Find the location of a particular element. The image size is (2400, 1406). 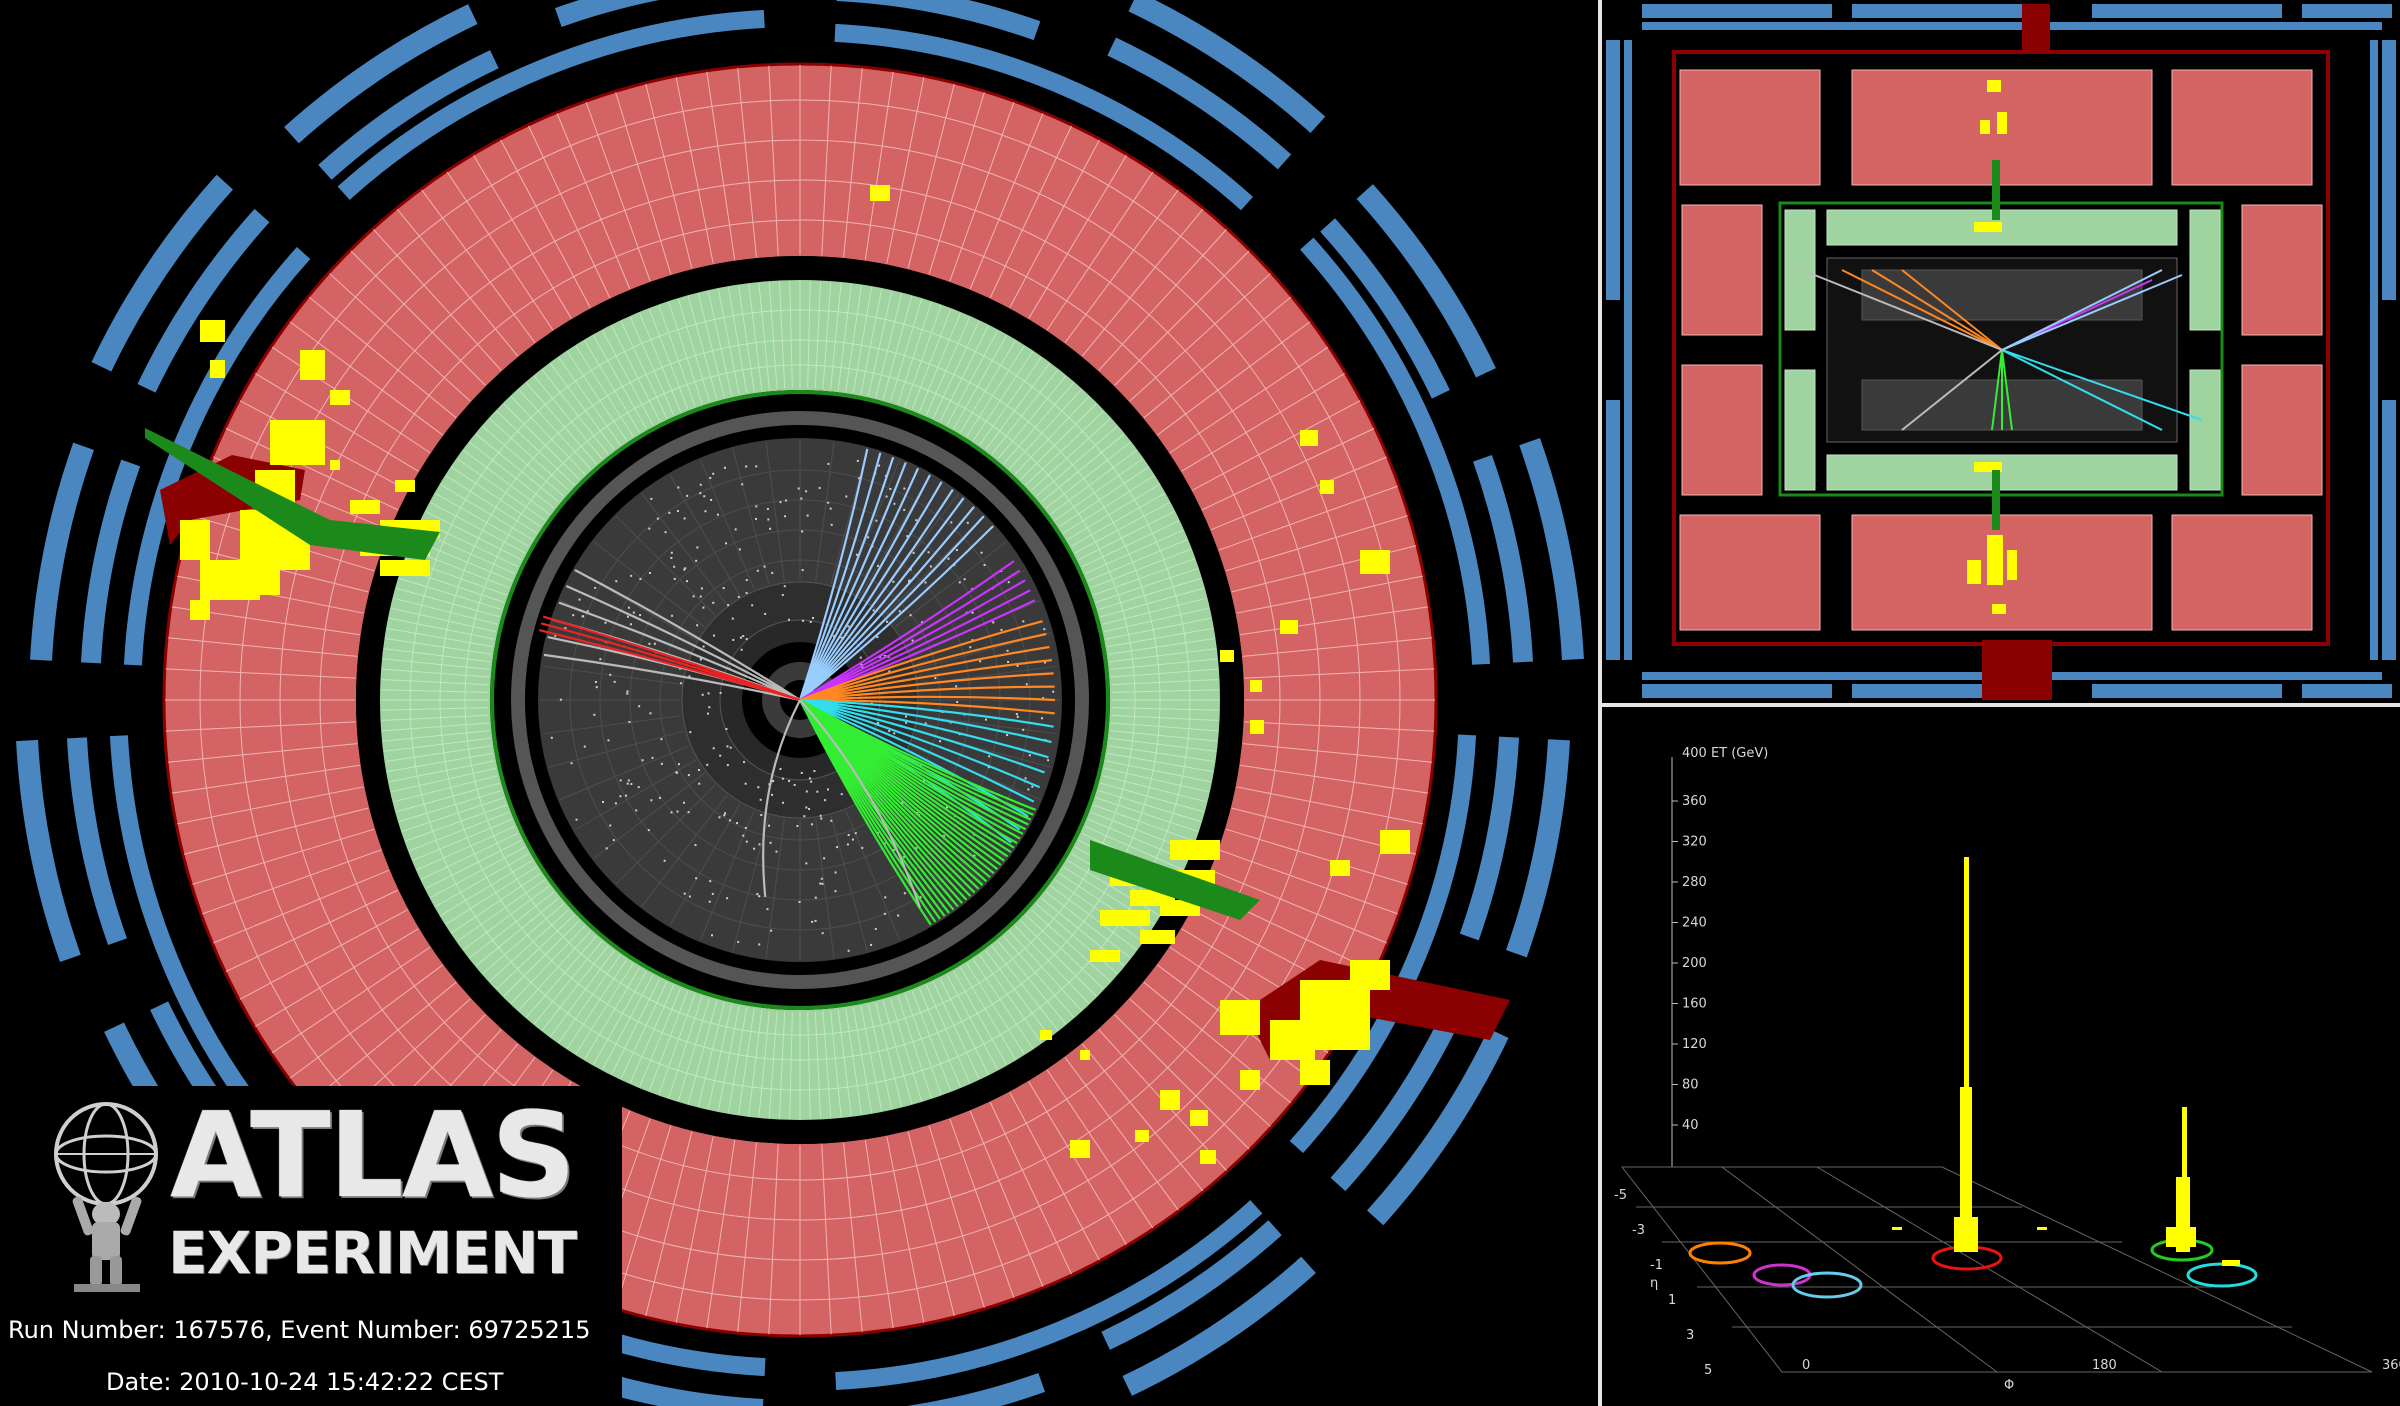

eta-axis-label: η is located at coordinates (1654, 1283).